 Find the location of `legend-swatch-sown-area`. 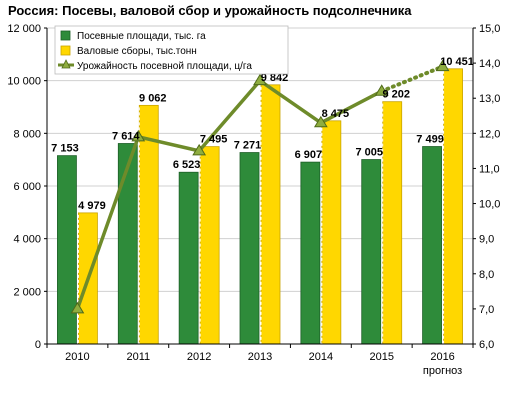

legend-swatch-sown-area is located at coordinates (65, 35).